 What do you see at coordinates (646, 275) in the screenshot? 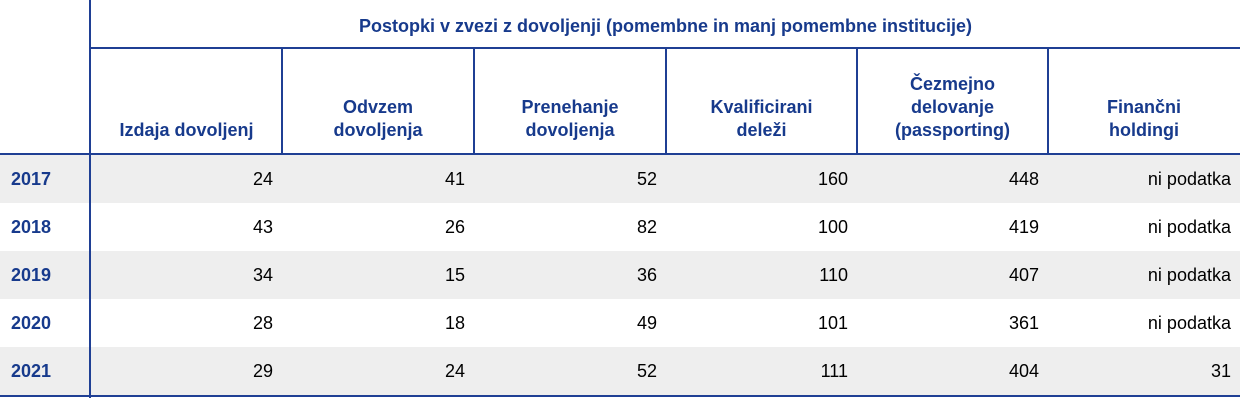
I see `table-cell: 36` at bounding box center [646, 275].